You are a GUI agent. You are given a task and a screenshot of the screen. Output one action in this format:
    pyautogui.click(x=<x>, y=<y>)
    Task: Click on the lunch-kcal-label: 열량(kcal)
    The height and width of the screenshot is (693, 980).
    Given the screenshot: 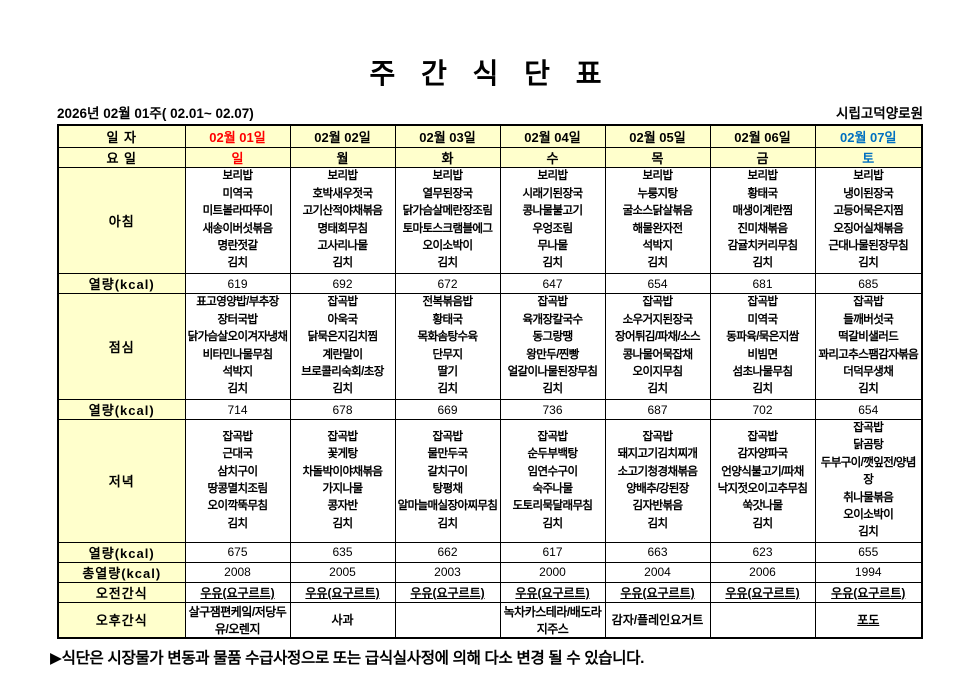 What is the action you would take?
    pyautogui.click(x=121, y=409)
    